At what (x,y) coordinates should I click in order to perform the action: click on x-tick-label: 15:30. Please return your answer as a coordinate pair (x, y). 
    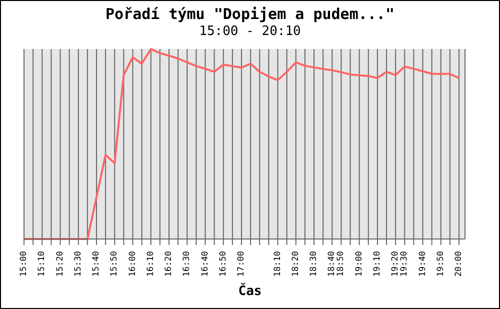
    Looking at the image, I should click on (78, 264).